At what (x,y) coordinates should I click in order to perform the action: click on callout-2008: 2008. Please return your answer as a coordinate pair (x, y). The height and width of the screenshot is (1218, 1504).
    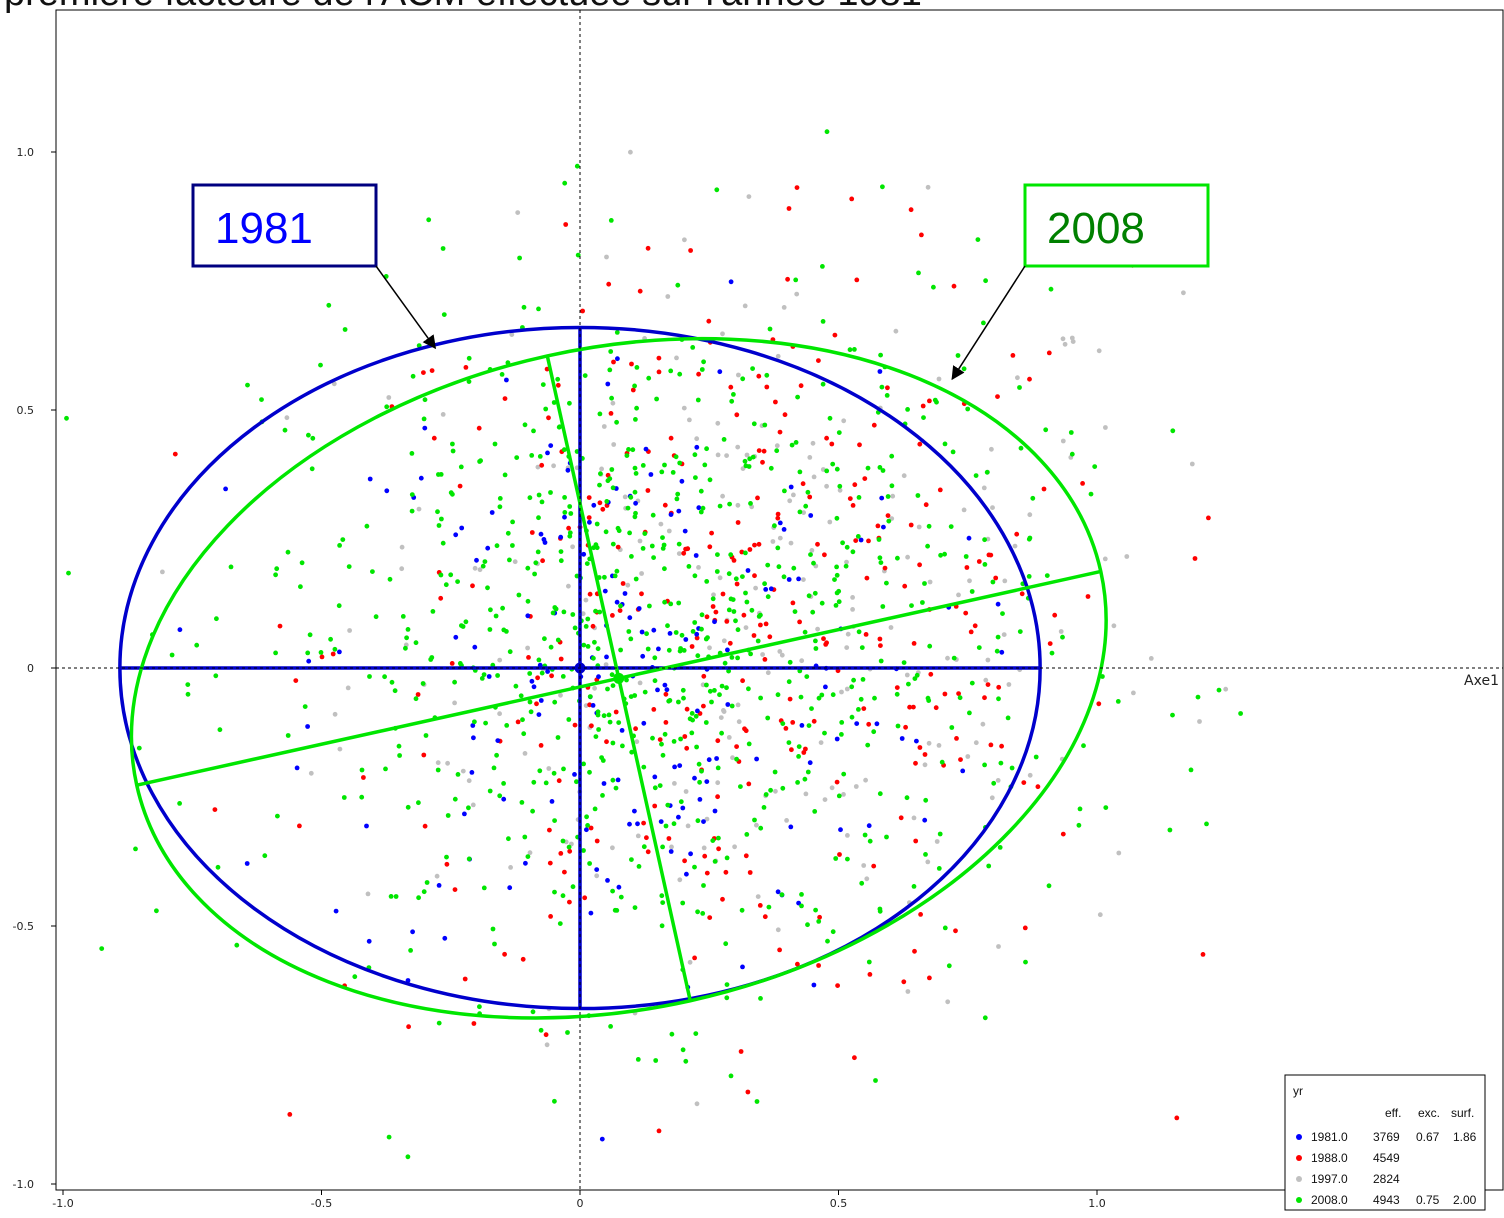
    Looking at the image, I should click on (1080, 282).